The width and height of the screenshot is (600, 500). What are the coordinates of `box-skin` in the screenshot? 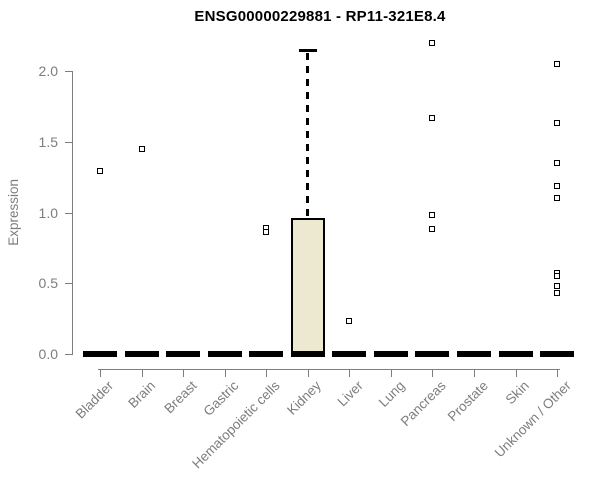 It's located at (515, 354).